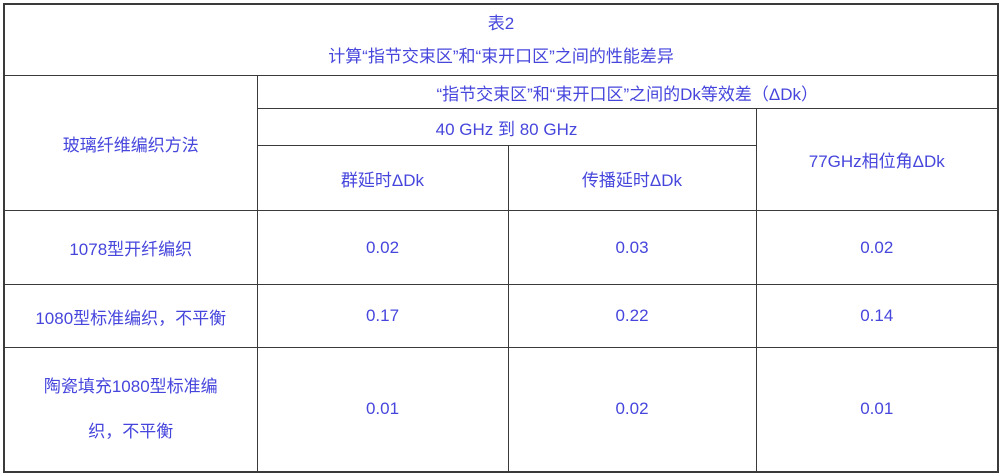  Describe the element at coordinates (632, 178) in the screenshot. I see `header-prop-delay: 传播延时ΔDk` at that location.